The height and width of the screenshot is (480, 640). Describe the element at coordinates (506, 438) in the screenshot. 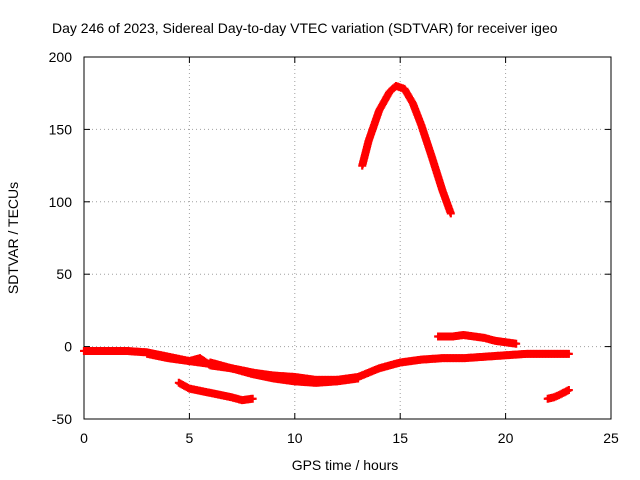

I see `x-tick-label: 20` at that location.